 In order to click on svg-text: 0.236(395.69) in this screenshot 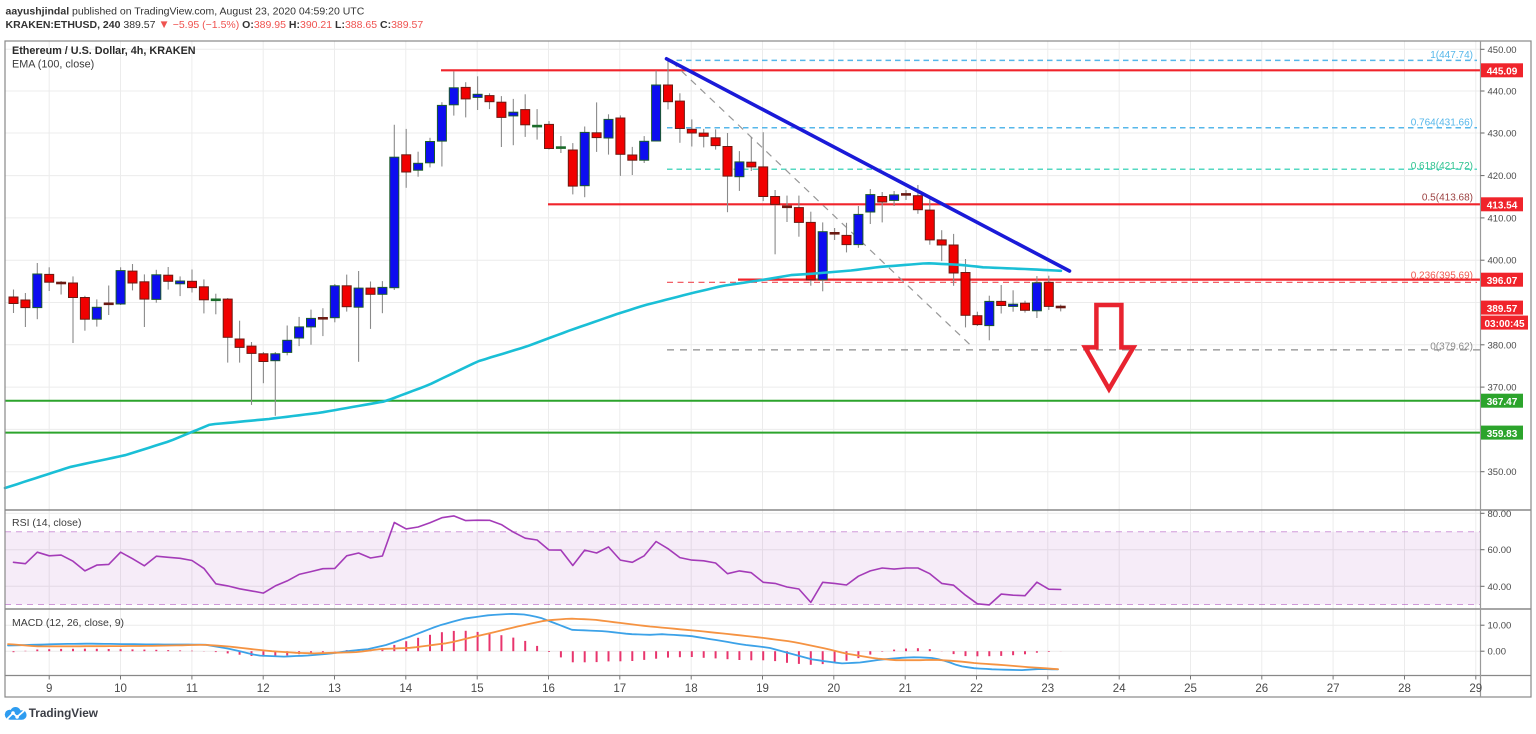, I will do `click(1442, 276)`.